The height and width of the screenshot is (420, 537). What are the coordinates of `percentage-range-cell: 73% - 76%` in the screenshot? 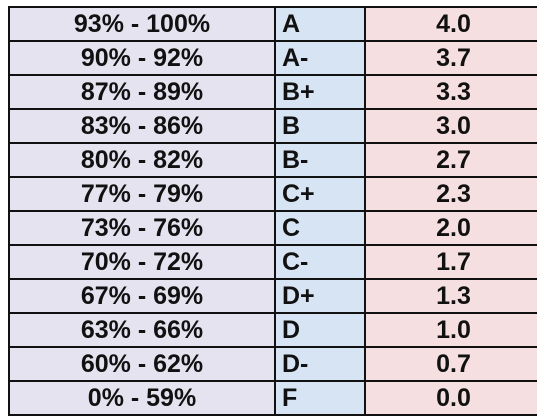 It's located at (142, 228).